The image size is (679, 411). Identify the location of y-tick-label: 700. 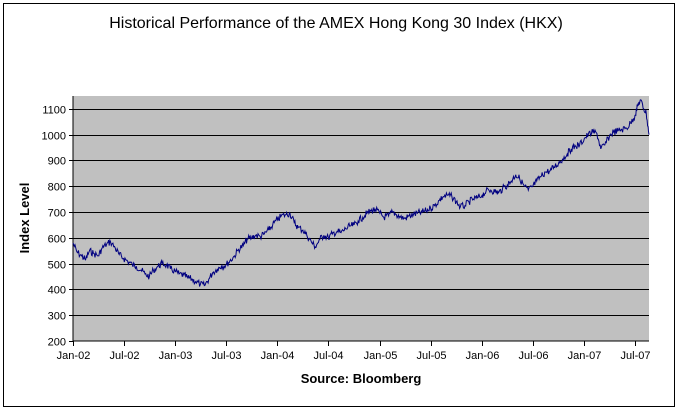
(57, 214).